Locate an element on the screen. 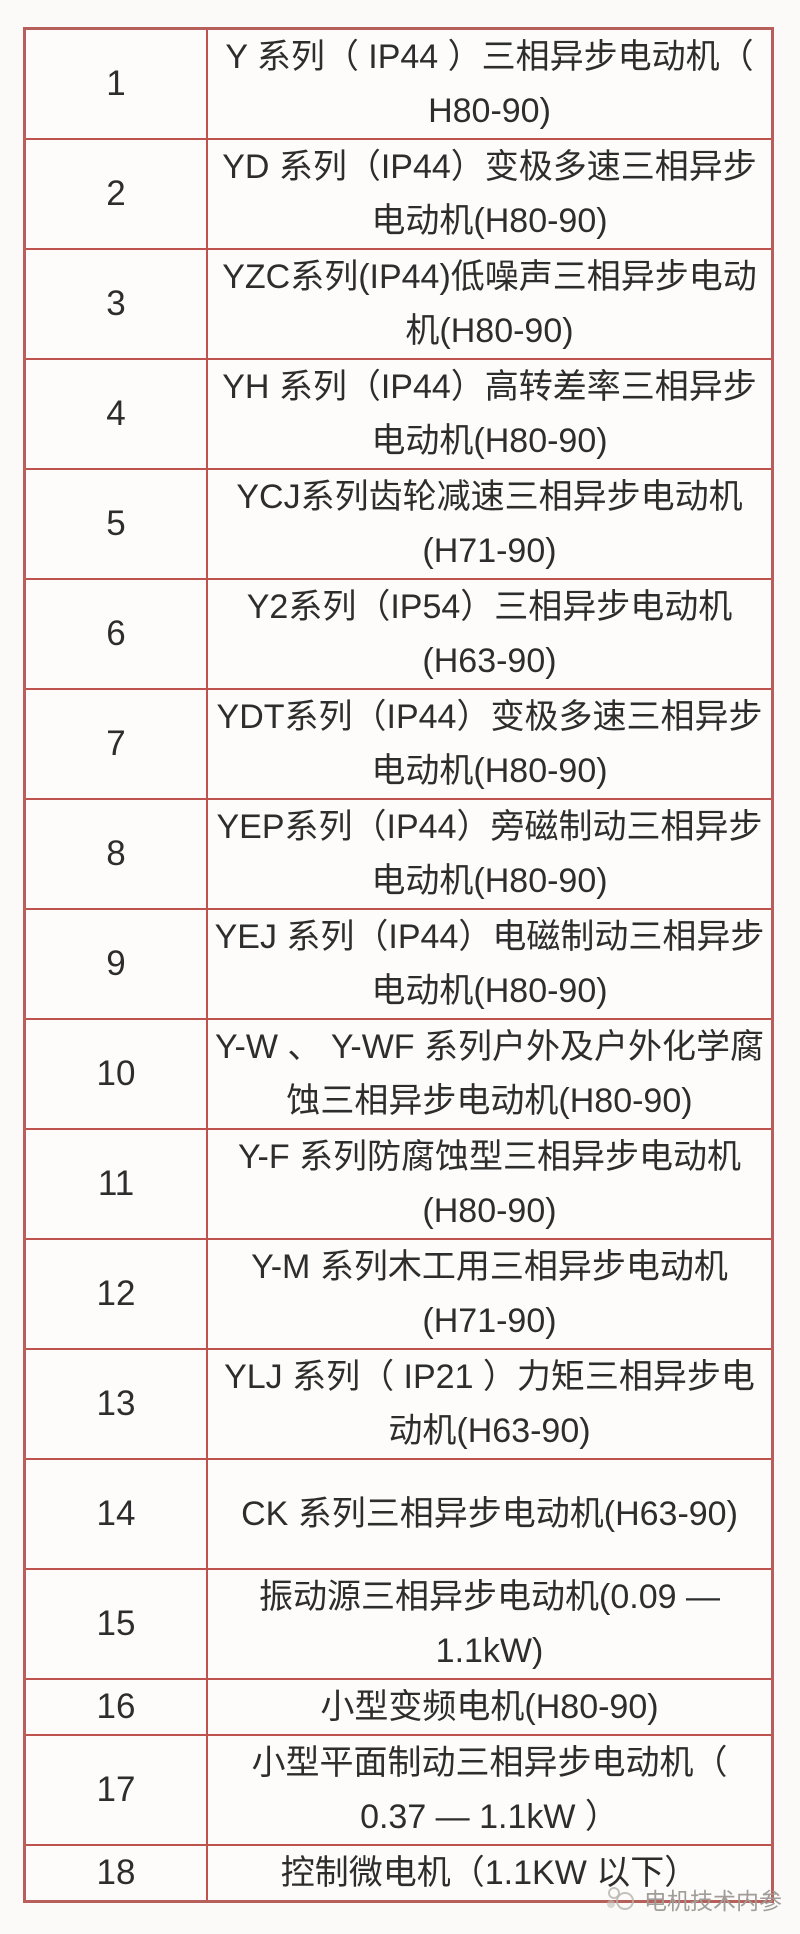  table-row: 10 Y-W 、 Y-WF 系列户外及户外化学腐蚀三相异步电动机(H80-90) is located at coordinates (398, 1074).